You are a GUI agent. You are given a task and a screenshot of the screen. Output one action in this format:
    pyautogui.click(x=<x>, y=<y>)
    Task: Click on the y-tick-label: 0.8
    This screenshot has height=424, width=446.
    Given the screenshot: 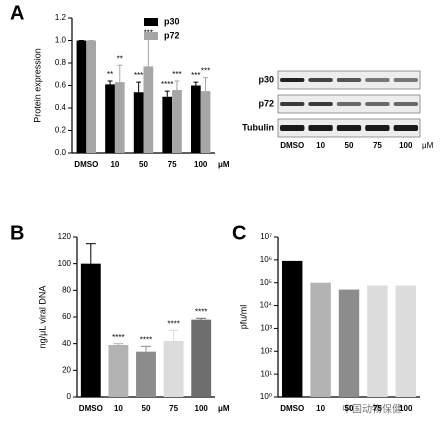 What is the action you would take?
    pyautogui.click(x=61, y=62)
    